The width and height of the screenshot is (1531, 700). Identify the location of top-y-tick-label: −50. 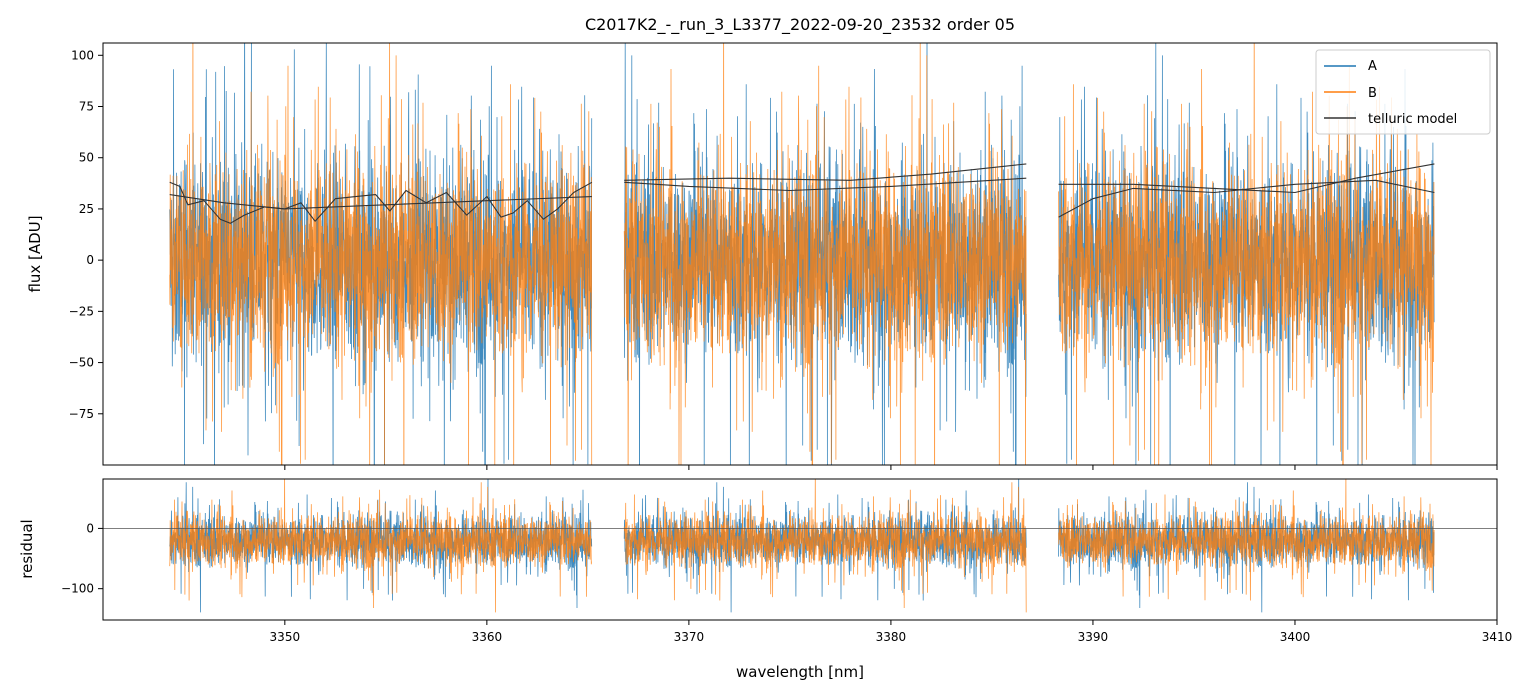
(81, 363).